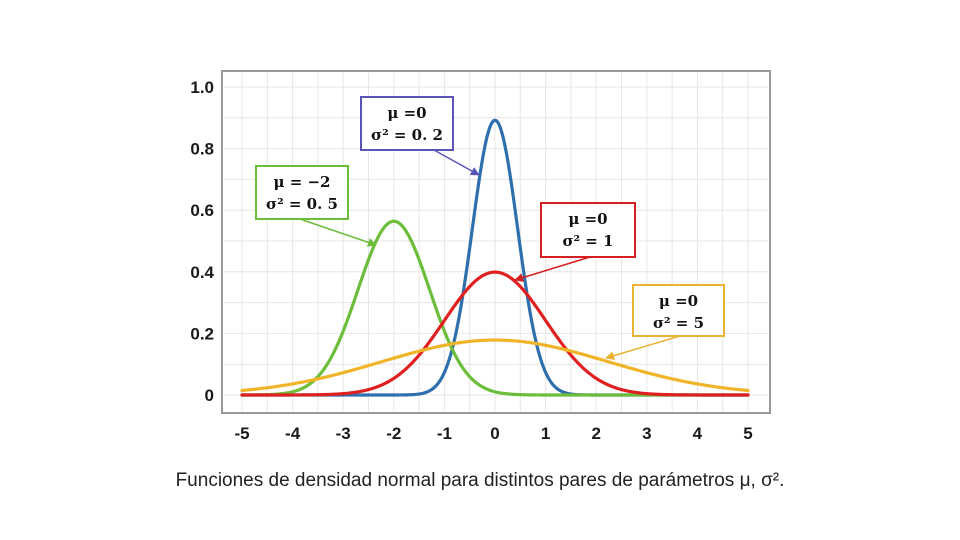 The width and height of the screenshot is (960, 540). I want to click on x-tick-label: 3, so click(646, 433).